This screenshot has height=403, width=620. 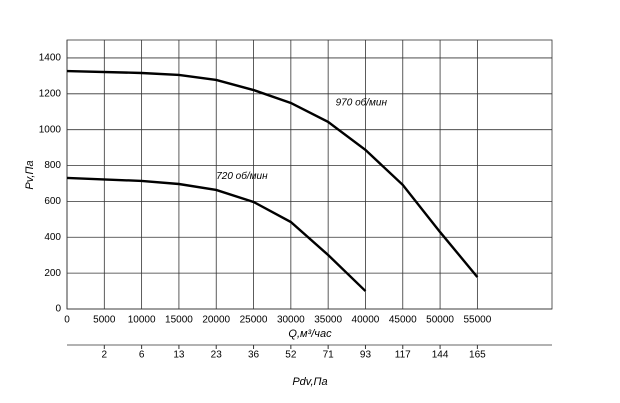 I want to click on x2-tick-label: 6, so click(x=142, y=355).